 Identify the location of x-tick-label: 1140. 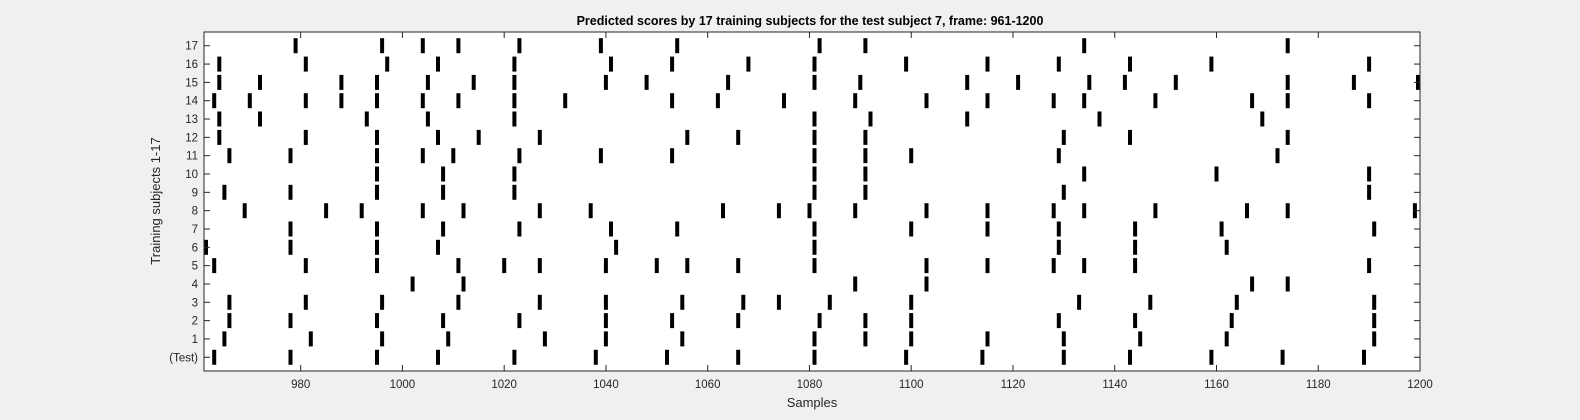
(1114, 385).